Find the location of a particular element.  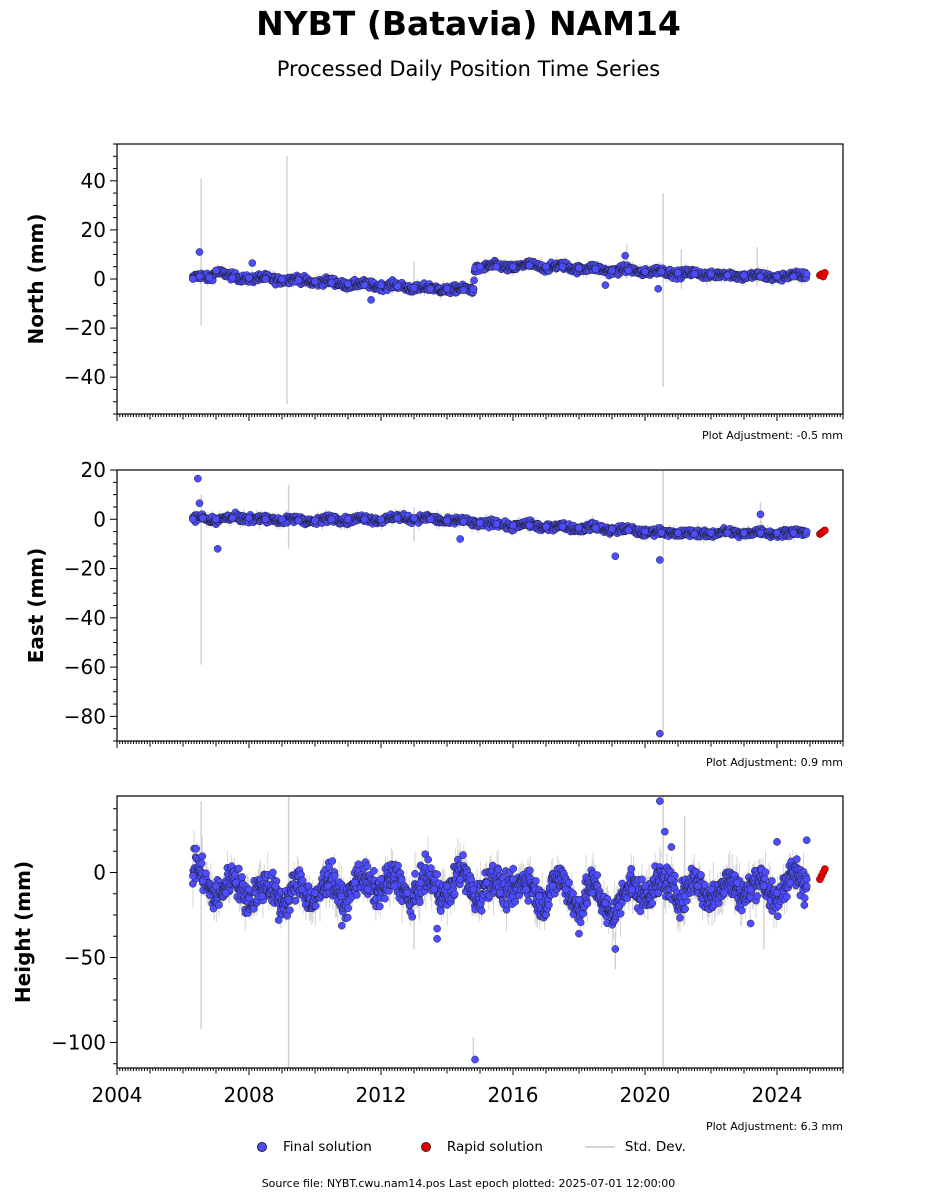

chart-subtitle: Processed Daily Position Time Series is located at coordinates (468, 69).